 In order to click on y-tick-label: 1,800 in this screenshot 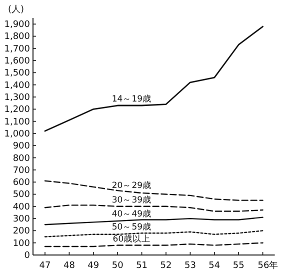, I will do `click(17, 37)`.